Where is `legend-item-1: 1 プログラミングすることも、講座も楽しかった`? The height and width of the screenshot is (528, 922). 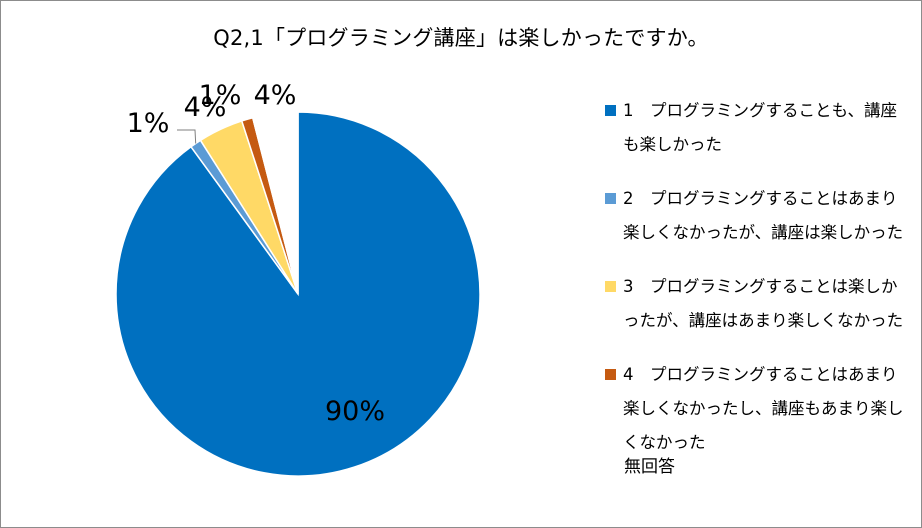 legend-item-1: 1 プログラミングすることも、講座も楽しかった is located at coordinates (755, 128).